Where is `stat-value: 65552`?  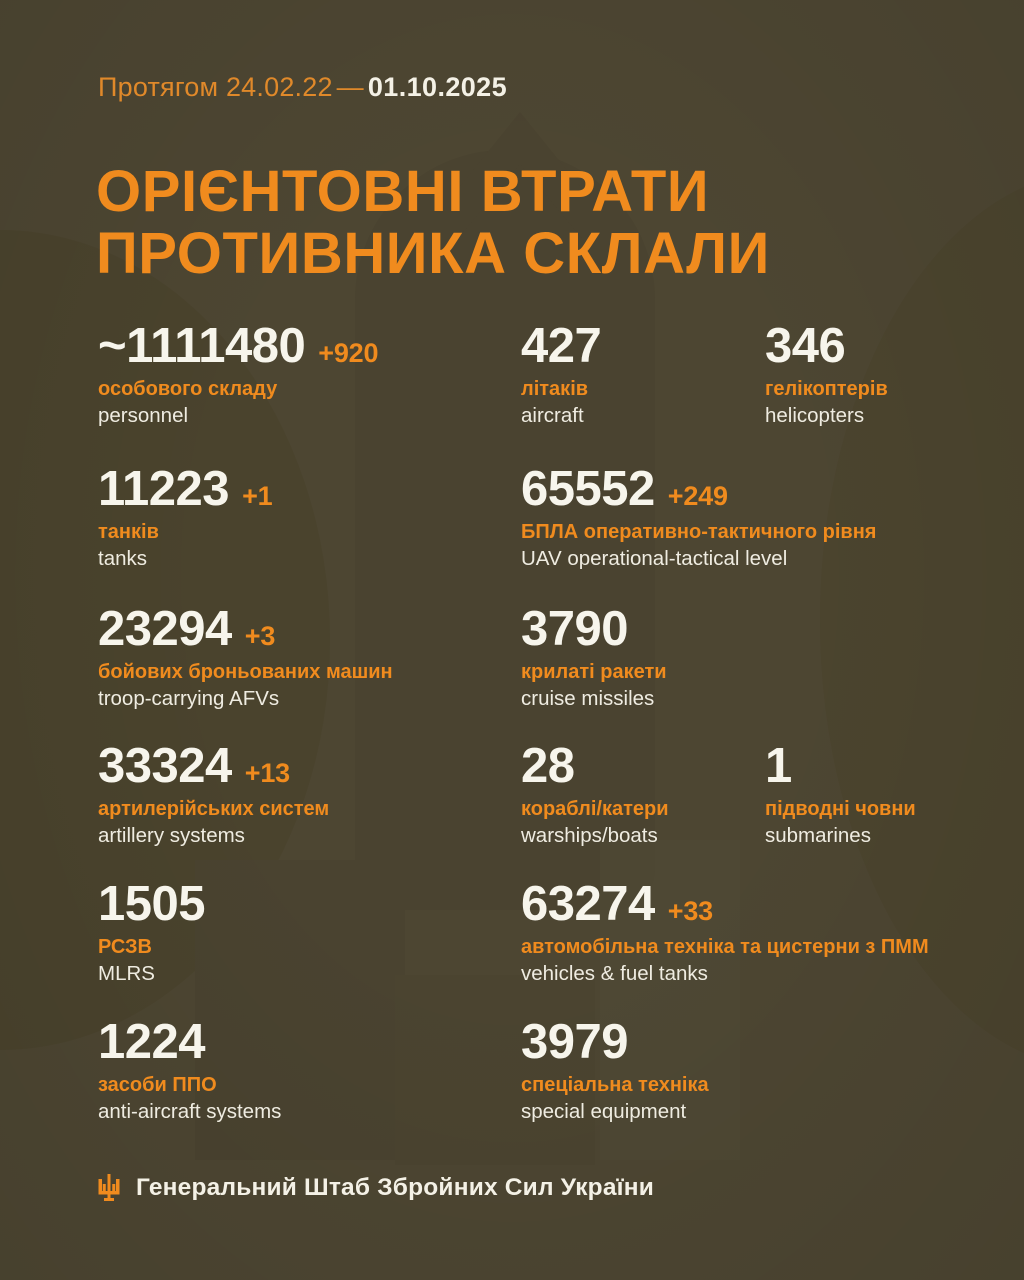
stat-value: 65552 is located at coordinates (588, 489).